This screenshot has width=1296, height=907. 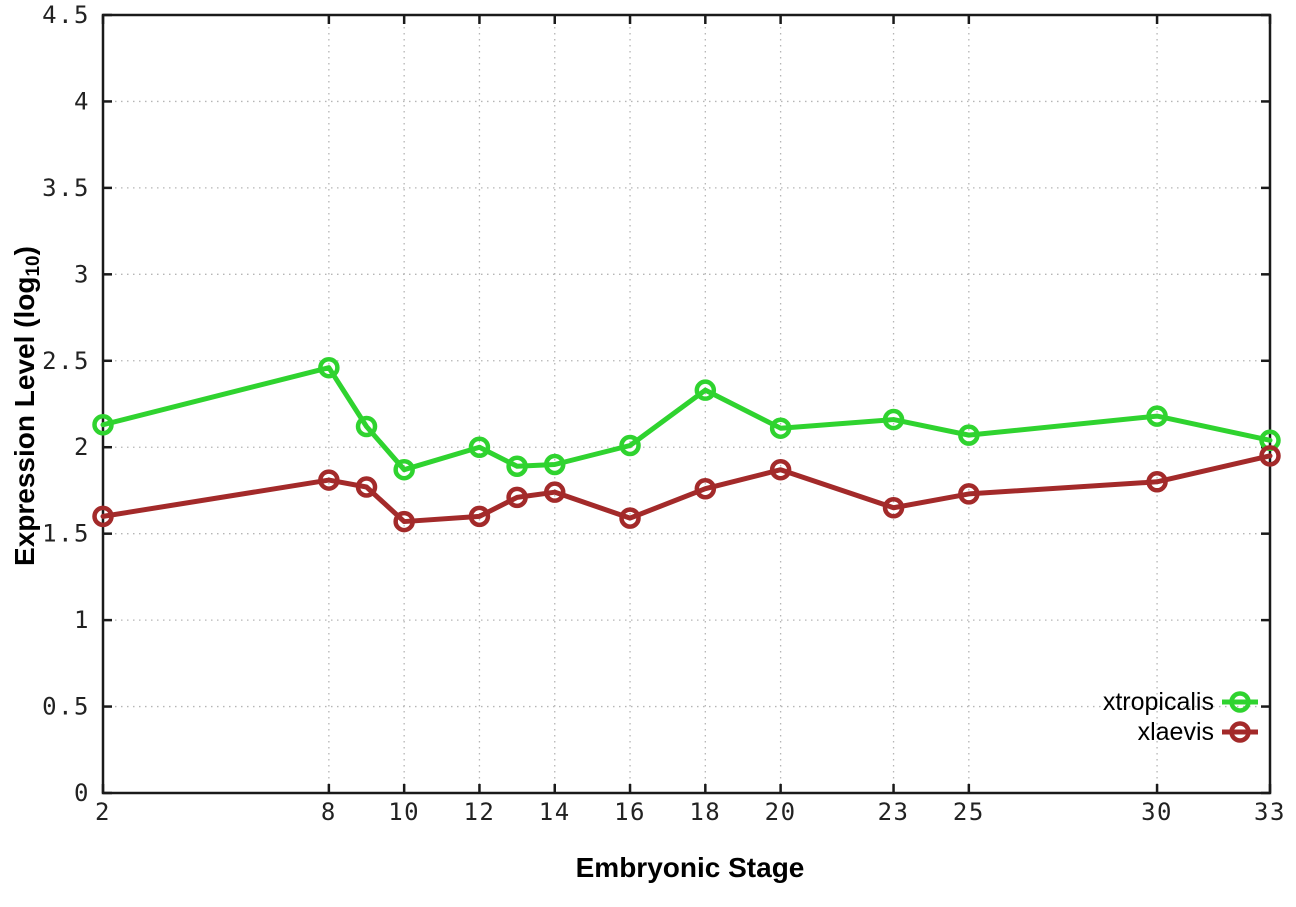 I want to click on x-tick-label: 18, so click(x=705, y=812).